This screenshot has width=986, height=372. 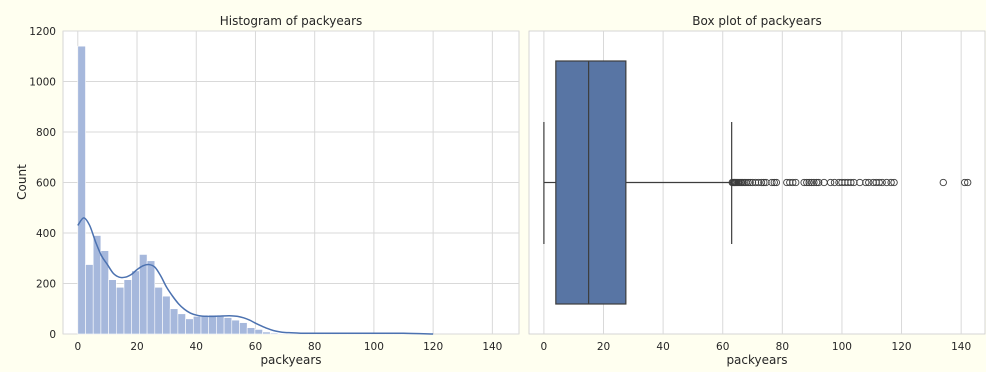 What do you see at coordinates (42, 83) in the screenshot?
I see `histogram-y-tick-label: 1000` at bounding box center [42, 83].